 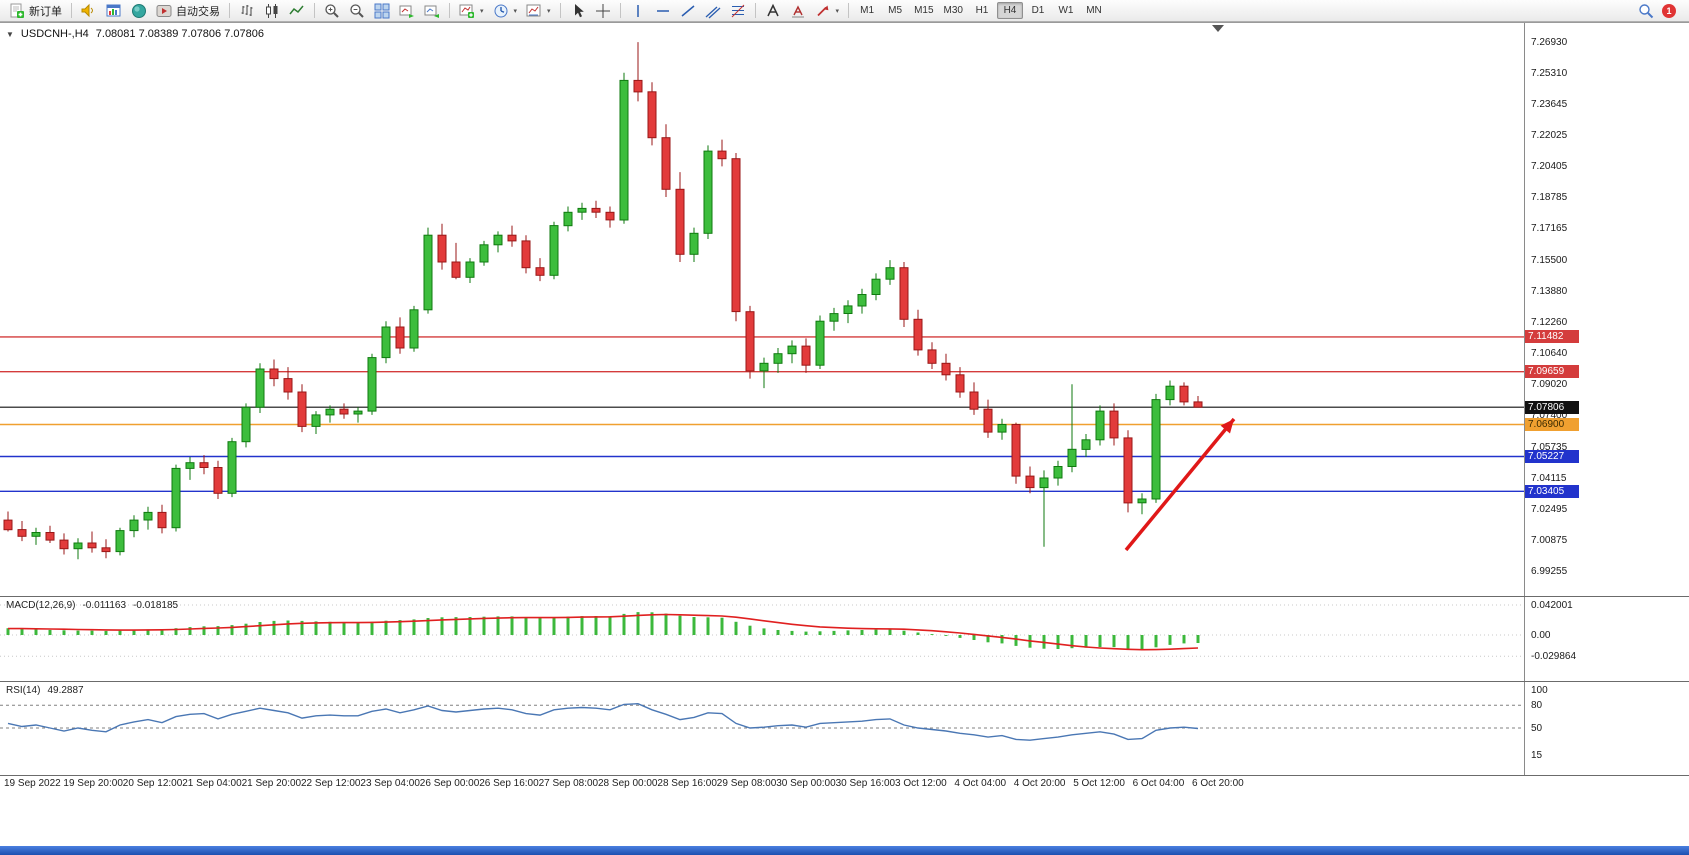 I want to click on metaeditor-button, so click(x=139, y=10).